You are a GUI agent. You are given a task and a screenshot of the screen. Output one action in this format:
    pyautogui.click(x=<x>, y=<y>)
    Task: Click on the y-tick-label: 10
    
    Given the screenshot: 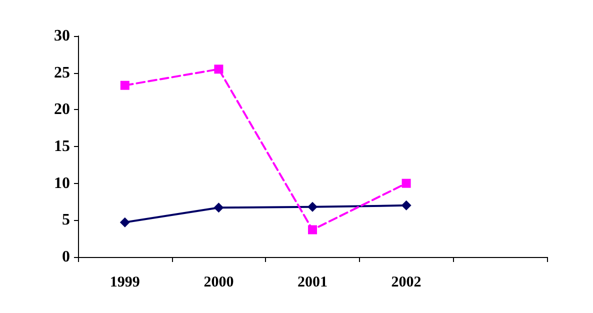 What is the action you would take?
    pyautogui.click(x=62, y=183)
    